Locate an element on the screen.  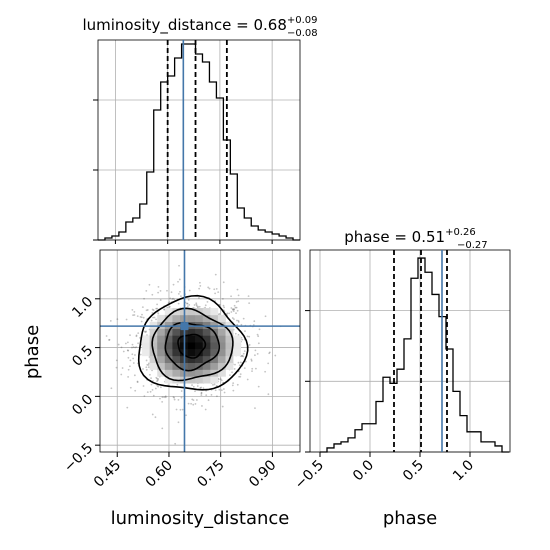
hist2-x-tick-label: −0.5 is located at coordinates (309, 474).